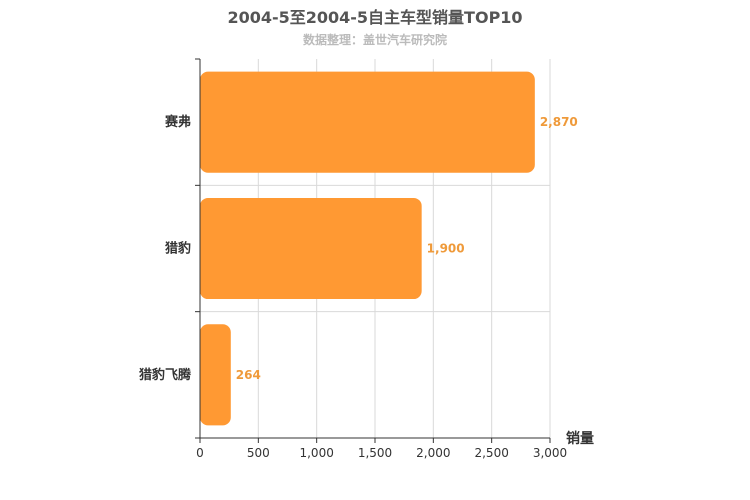 The height and width of the screenshot is (500, 750). Describe the element at coordinates (374, 40) in the screenshot. I see `chart-subtitle: 数据整理：盖世汽车研究院` at that location.